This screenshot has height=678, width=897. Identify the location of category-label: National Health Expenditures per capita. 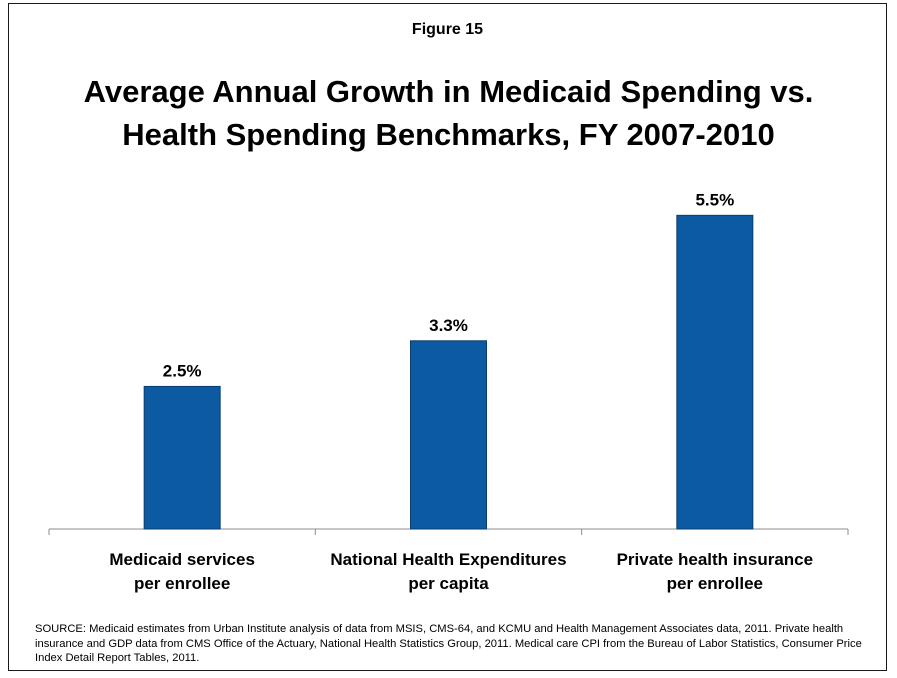
(449, 572).